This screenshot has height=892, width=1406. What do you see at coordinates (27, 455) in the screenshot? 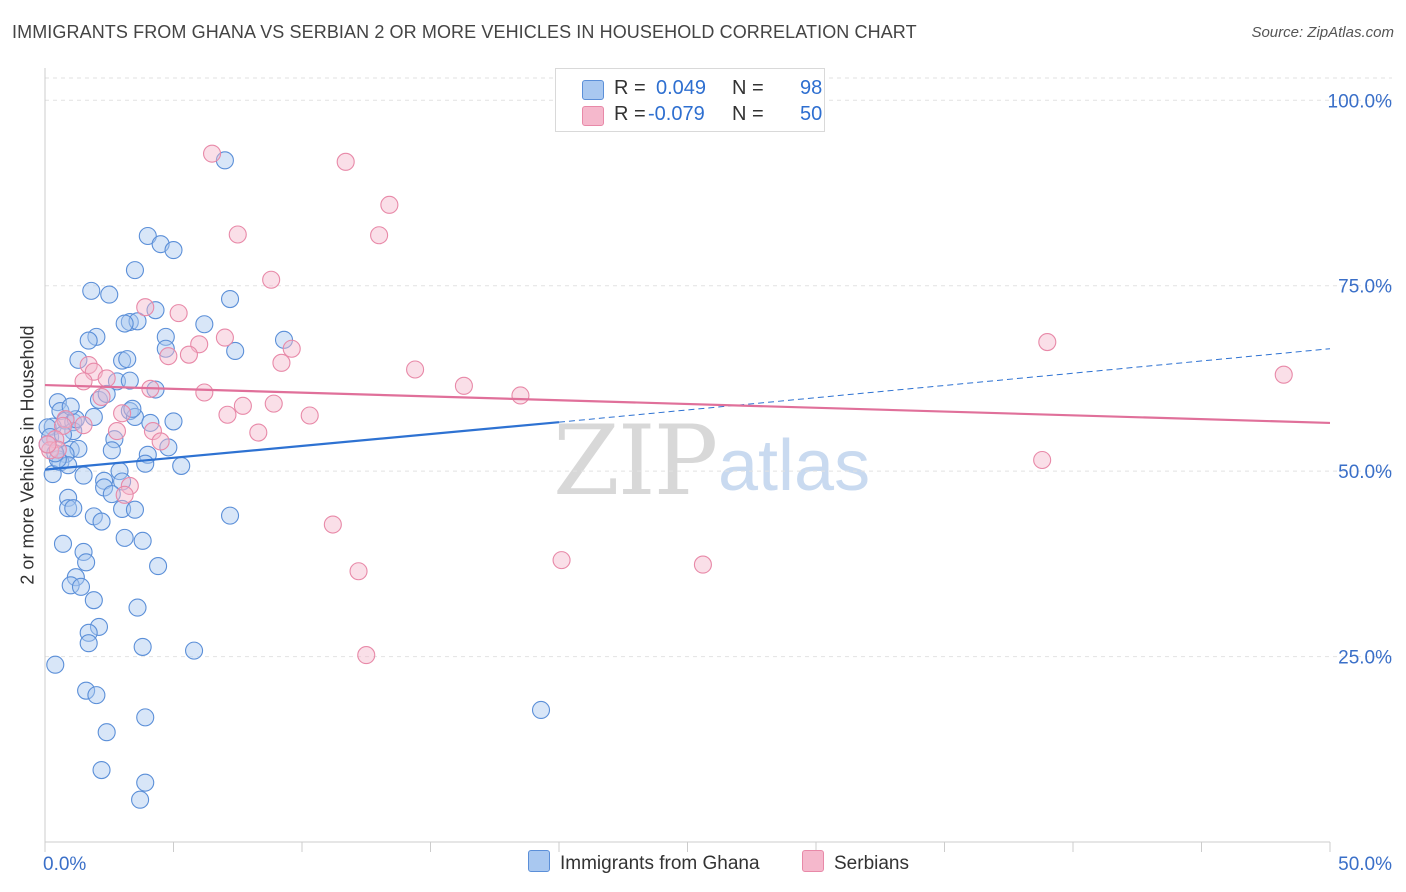
I see `y-axis-label: 2 or more Vehicles in Household` at bounding box center [27, 455].